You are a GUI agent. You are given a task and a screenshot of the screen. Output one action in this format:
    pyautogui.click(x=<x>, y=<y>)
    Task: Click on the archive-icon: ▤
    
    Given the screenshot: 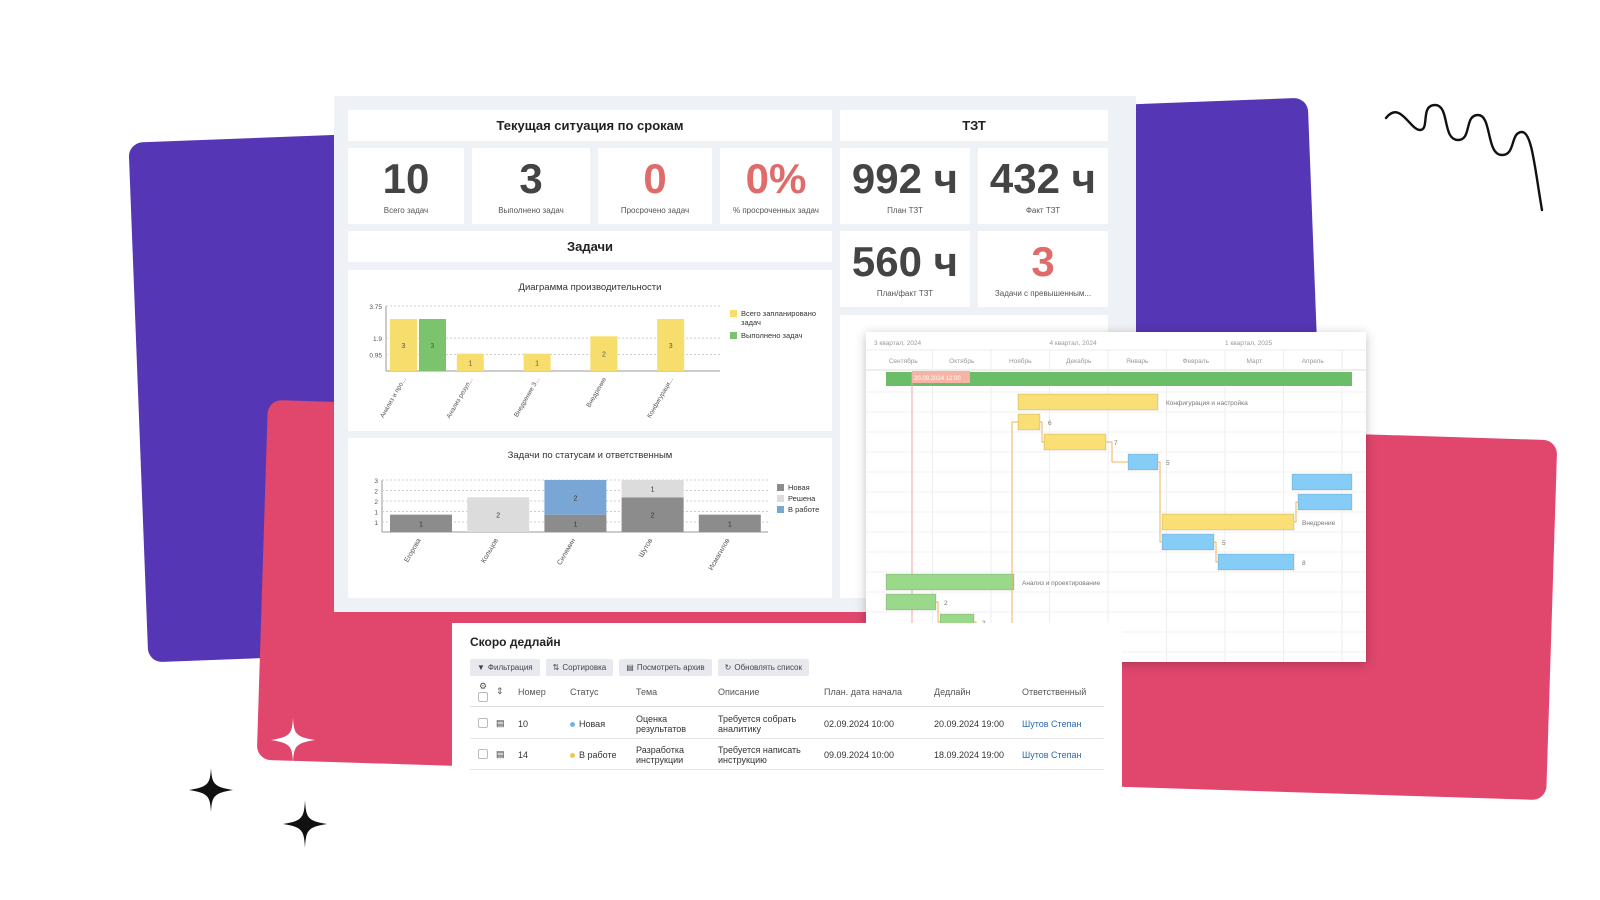 What is the action you would take?
    pyautogui.click(x=630, y=667)
    